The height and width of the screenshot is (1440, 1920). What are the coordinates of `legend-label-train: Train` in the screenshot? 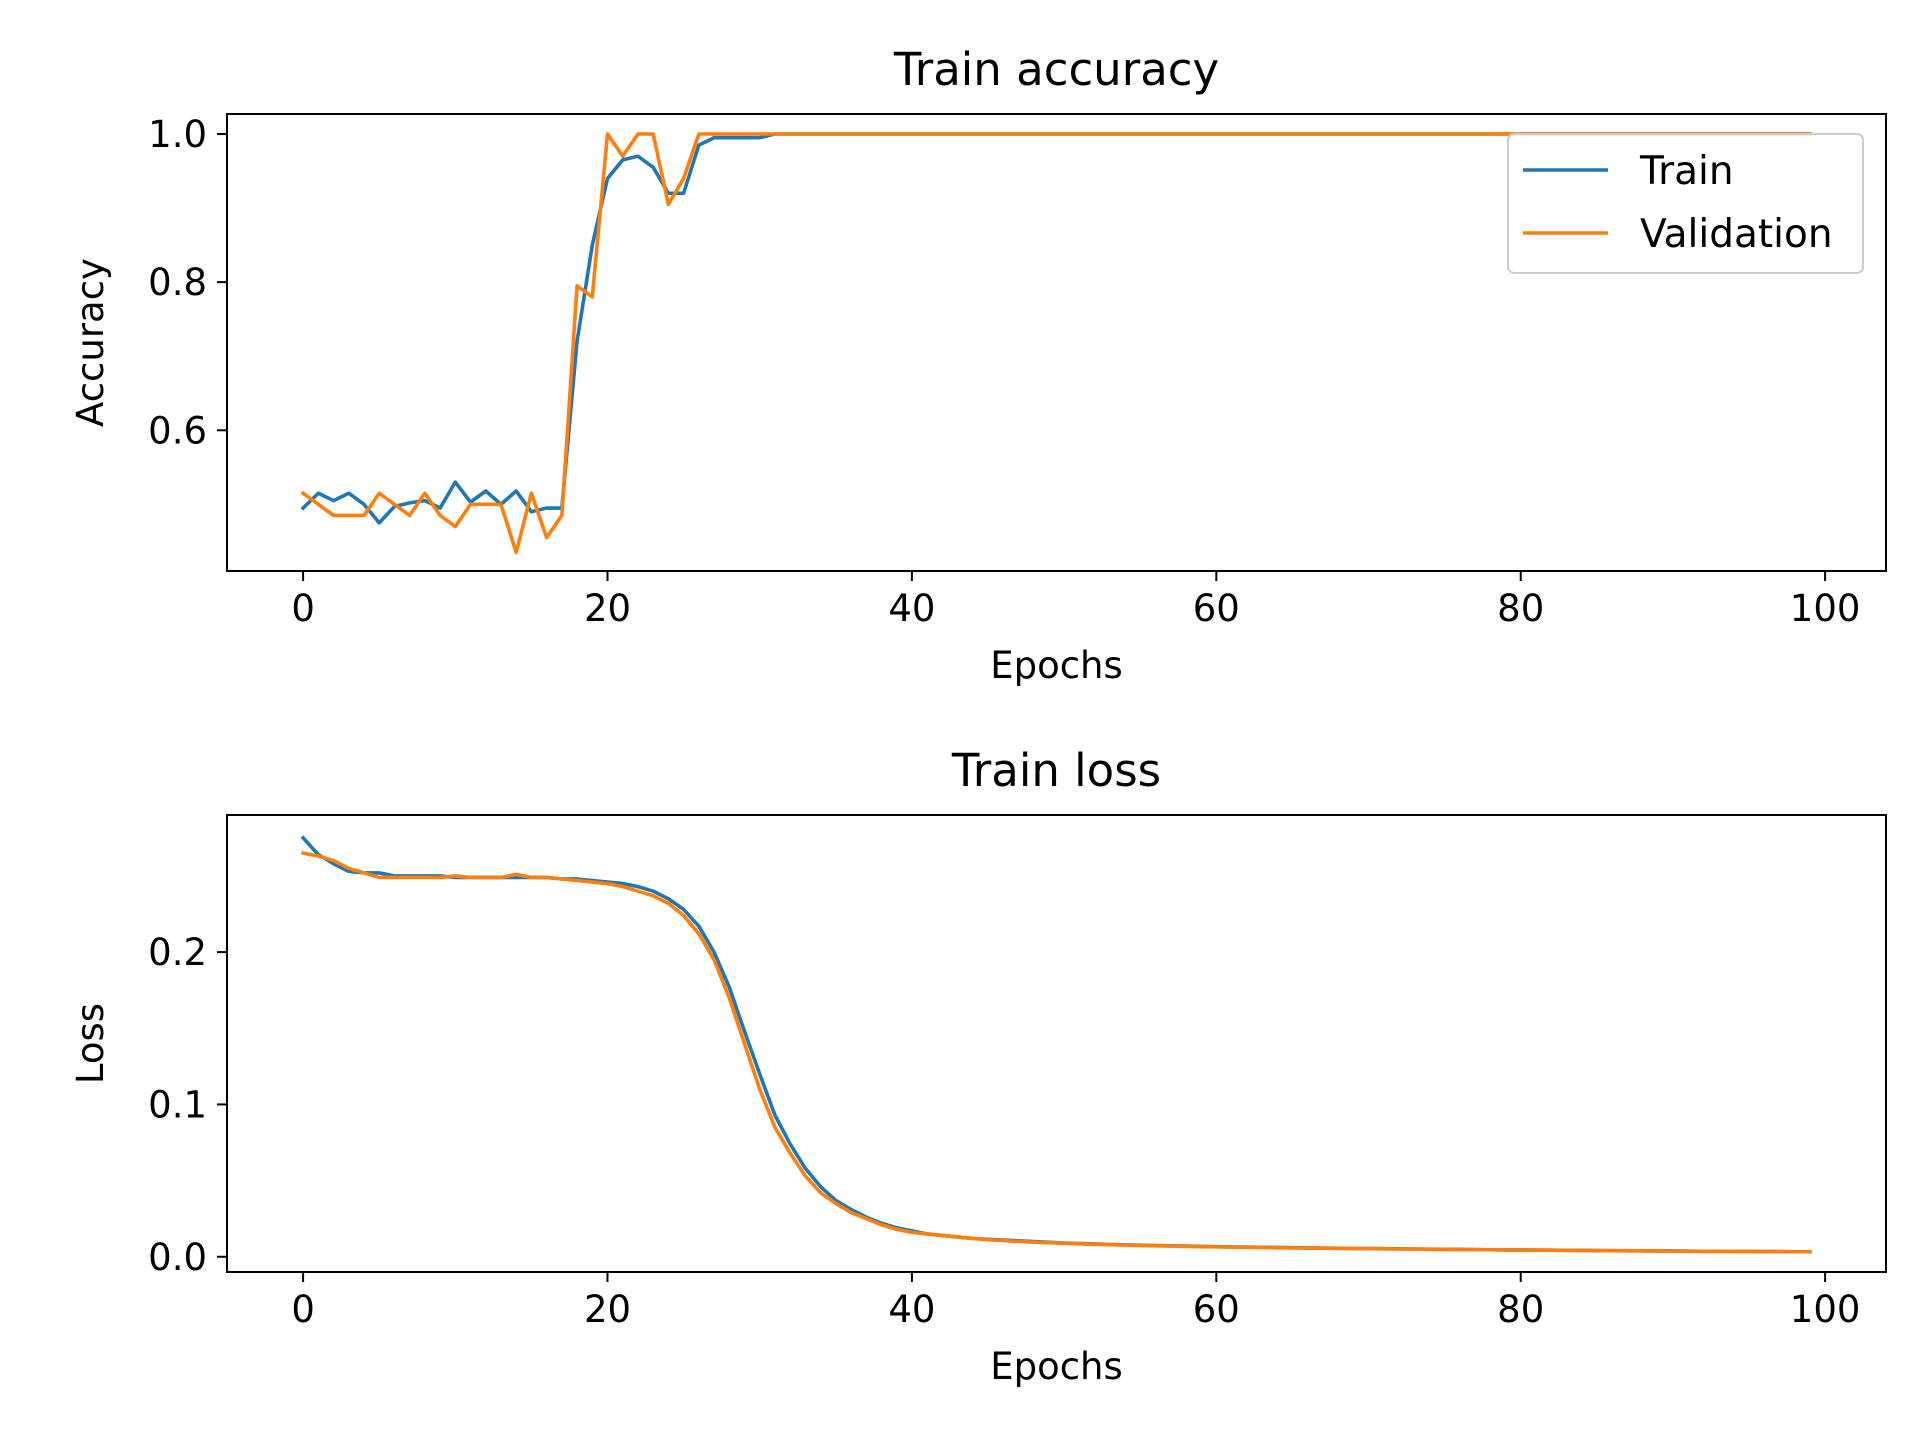 It's located at (1686, 171).